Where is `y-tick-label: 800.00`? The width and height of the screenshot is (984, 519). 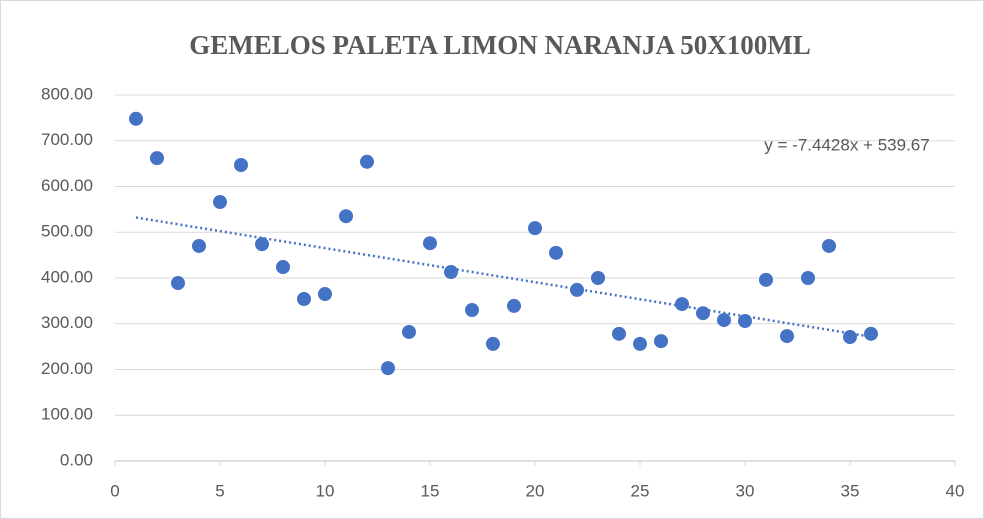
y-tick-label: 800.00 is located at coordinates (67, 93).